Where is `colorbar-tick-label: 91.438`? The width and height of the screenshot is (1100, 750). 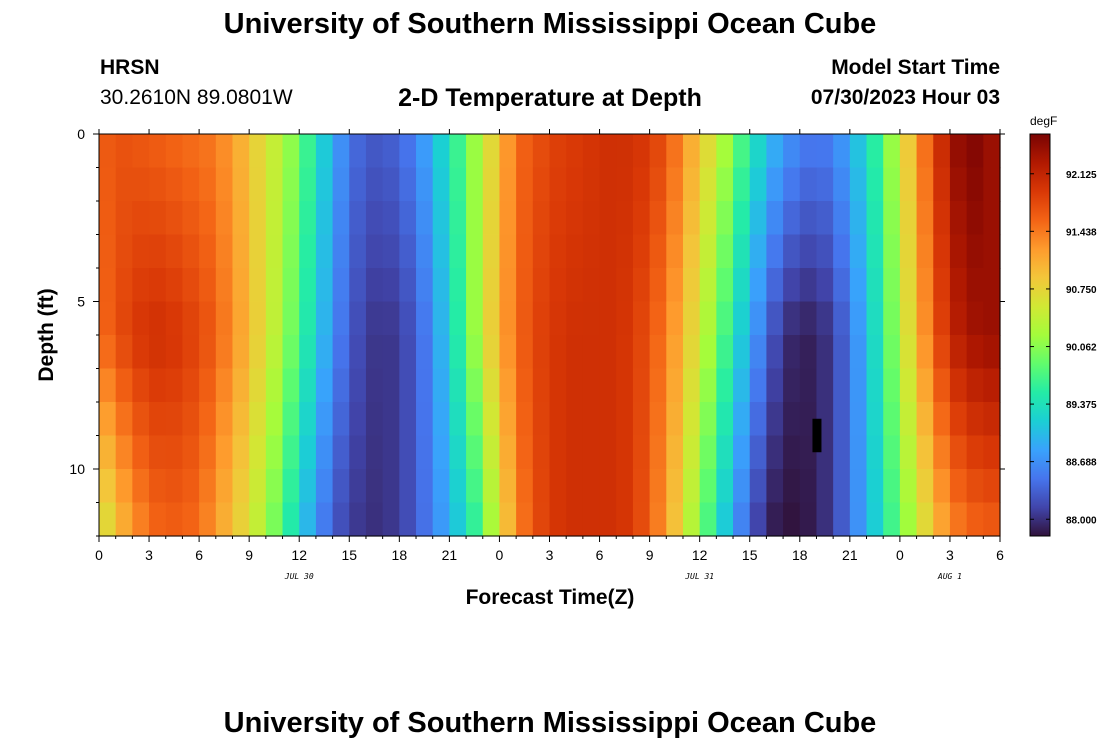
colorbar-tick-label: 91.438 is located at coordinates (1081, 232).